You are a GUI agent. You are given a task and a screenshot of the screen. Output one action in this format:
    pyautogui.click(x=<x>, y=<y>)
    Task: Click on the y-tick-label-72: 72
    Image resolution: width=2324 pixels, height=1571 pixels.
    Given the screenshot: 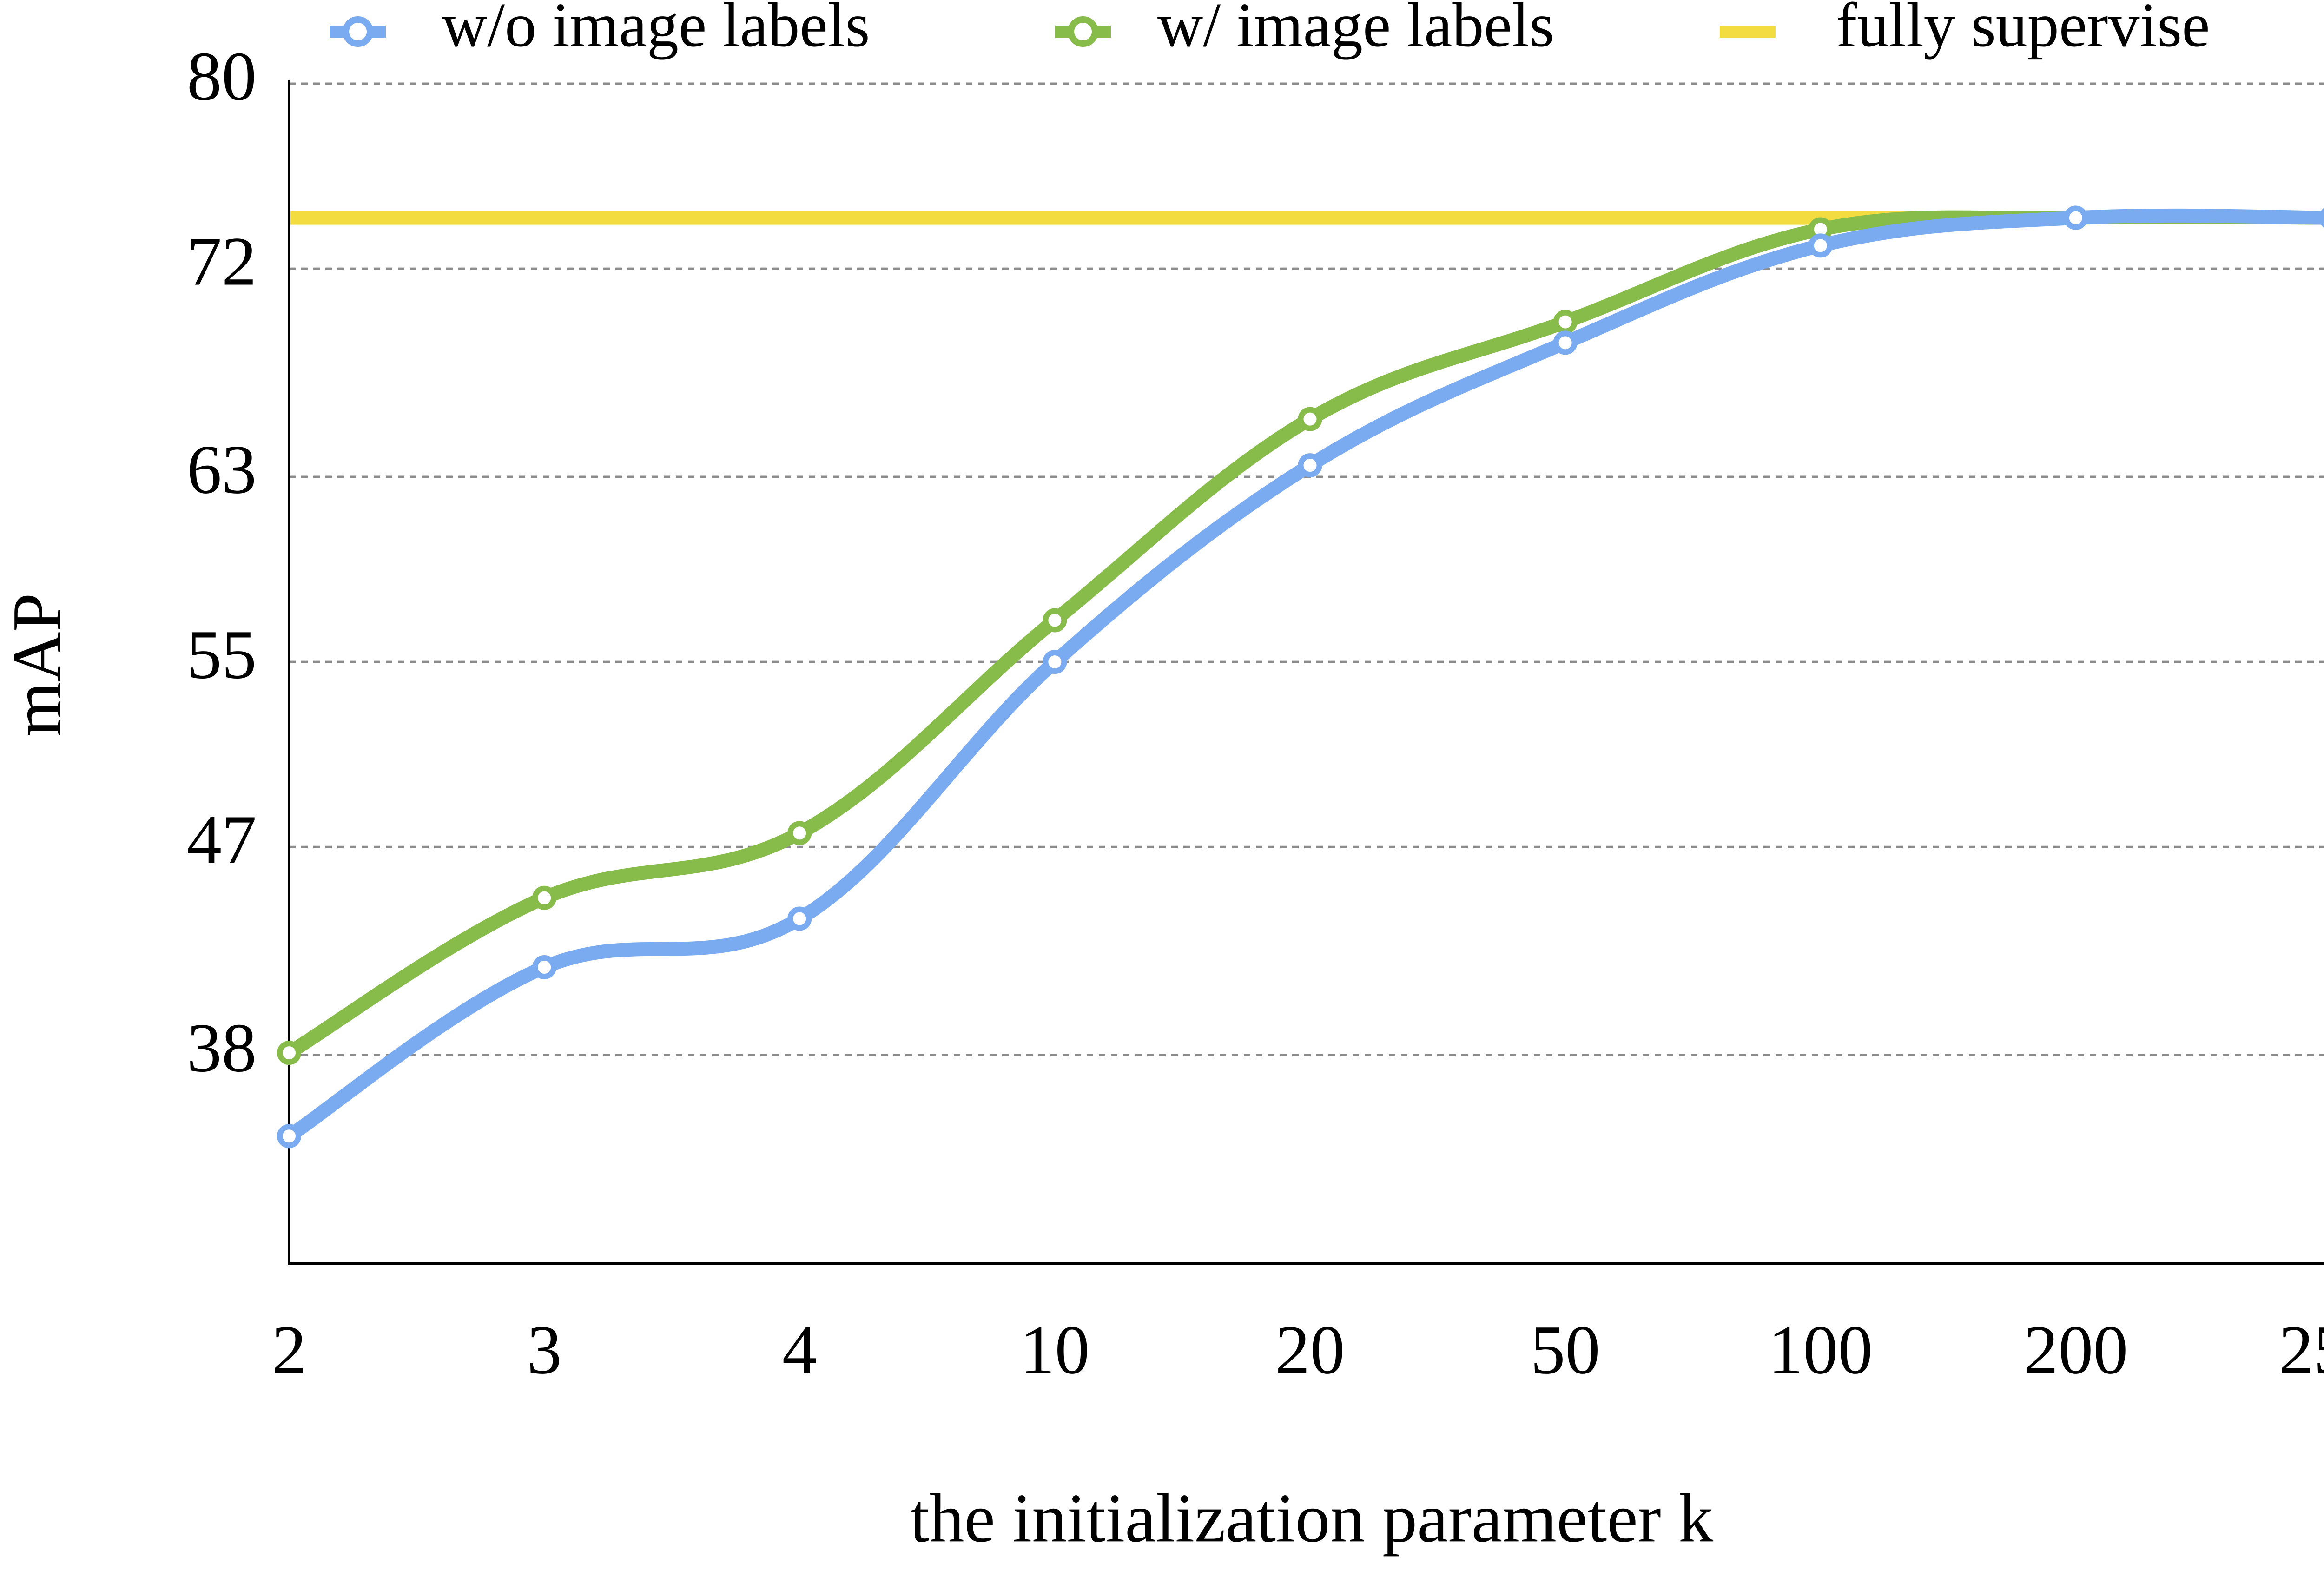 What is the action you would take?
    pyautogui.click(x=222, y=261)
    